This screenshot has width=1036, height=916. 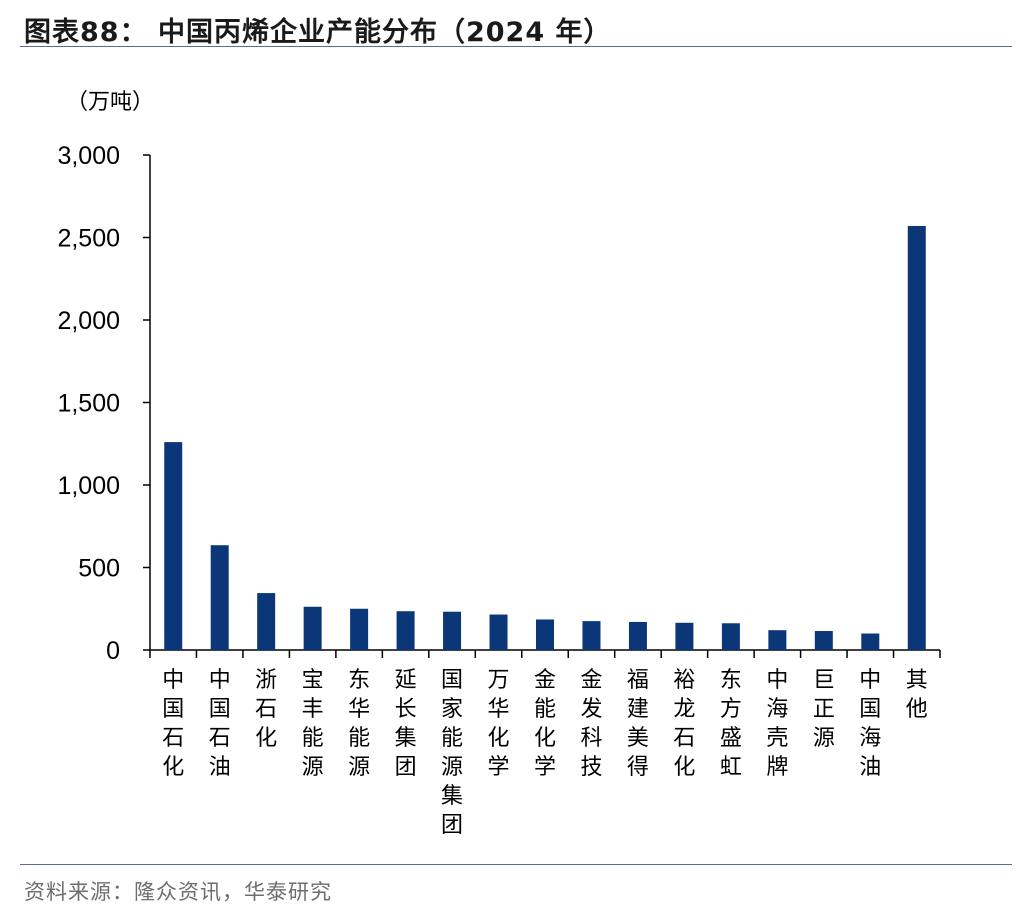 What do you see at coordinates (359, 724) in the screenshot?
I see `x-category-label: 东华能源` at bounding box center [359, 724].